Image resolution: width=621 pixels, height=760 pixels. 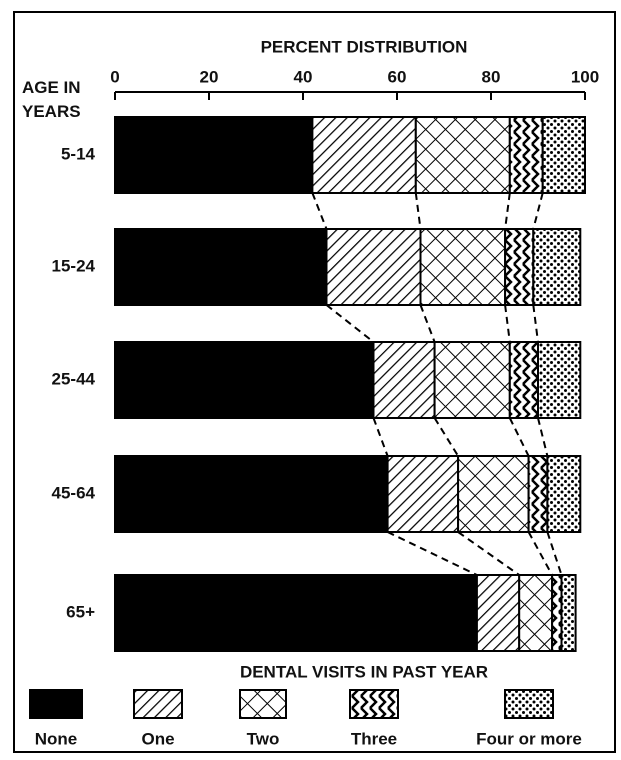 I want to click on y-tick-label: 65+, so click(x=80, y=611).